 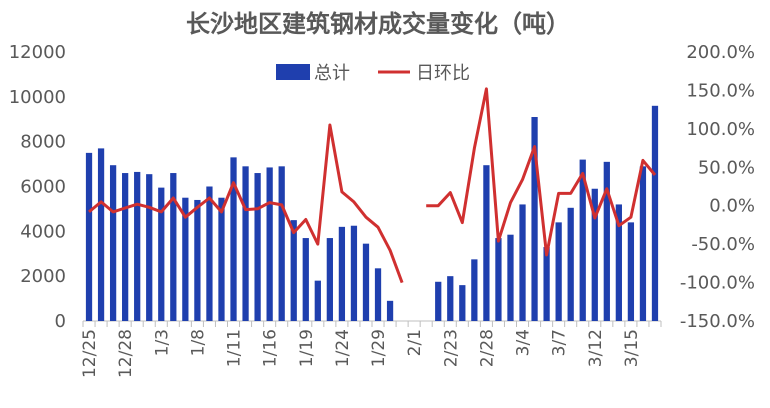 I want to click on x-tick-label: 12/25, so click(x=90, y=353).